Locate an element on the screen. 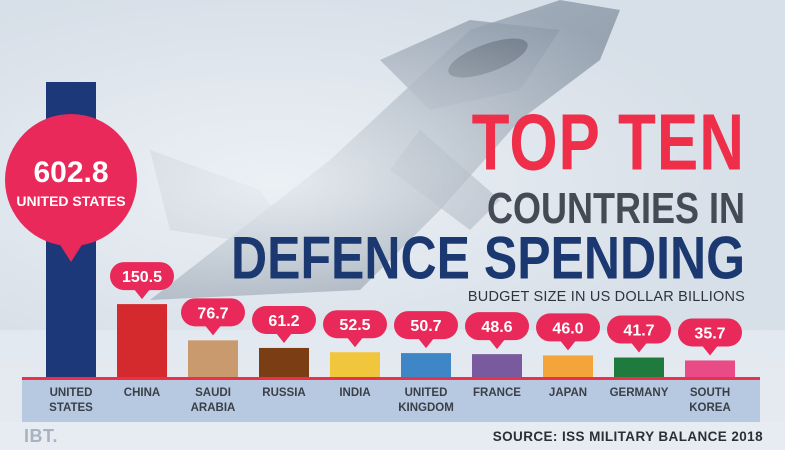  value-bubble-japan is located at coordinates (568, 332).